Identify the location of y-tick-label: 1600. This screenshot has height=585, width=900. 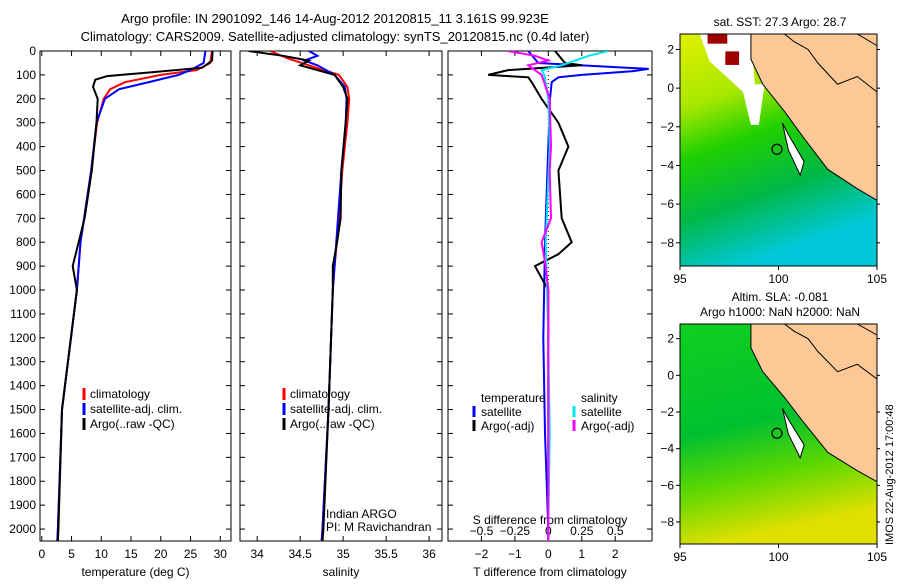
(22, 433).